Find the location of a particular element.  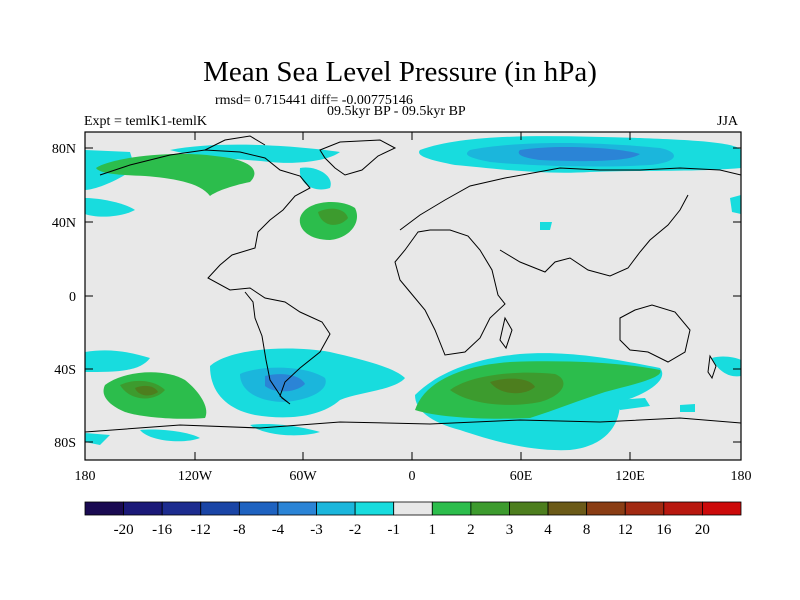

legend-label: 12 is located at coordinates (625, 530).